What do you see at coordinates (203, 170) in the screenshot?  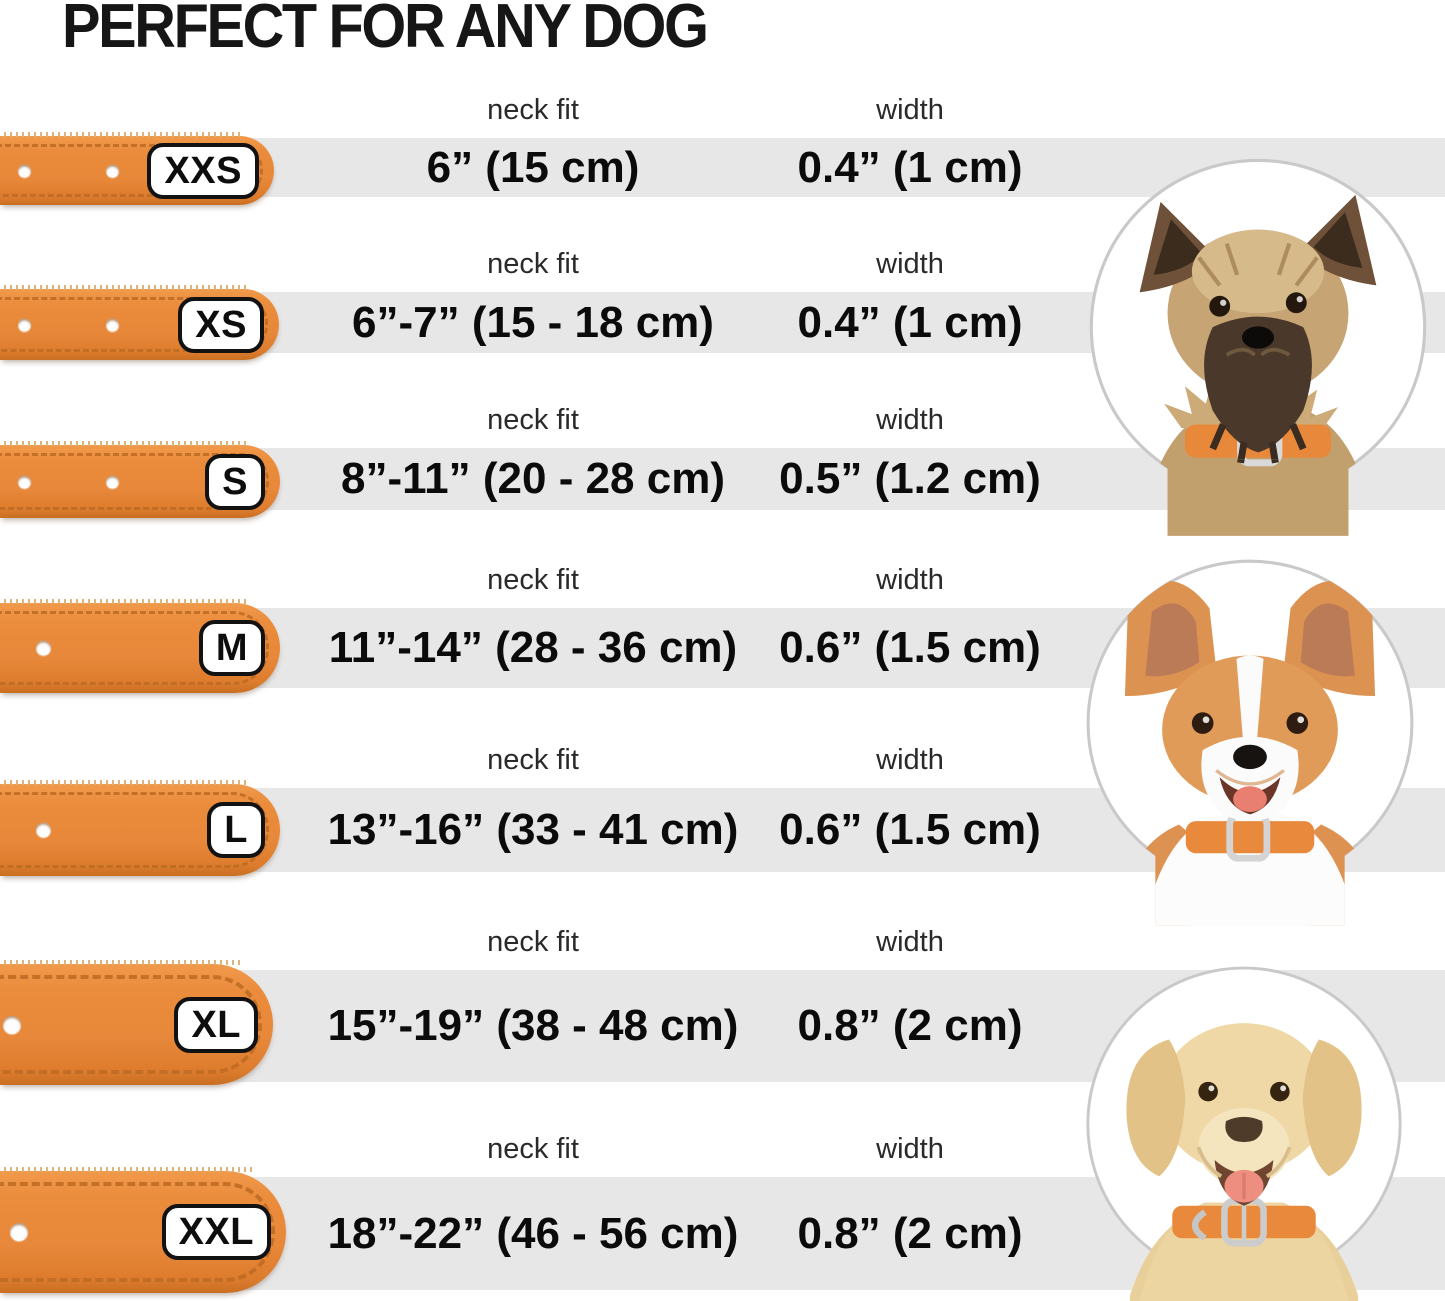 I see `size-badge-xxs: XXS` at bounding box center [203, 170].